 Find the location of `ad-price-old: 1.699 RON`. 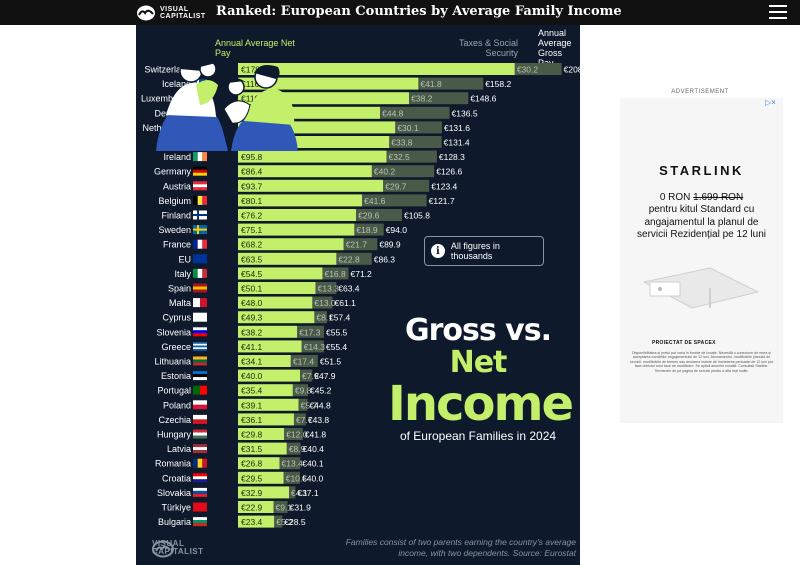

ad-price-old: 1.699 RON is located at coordinates (718, 197).